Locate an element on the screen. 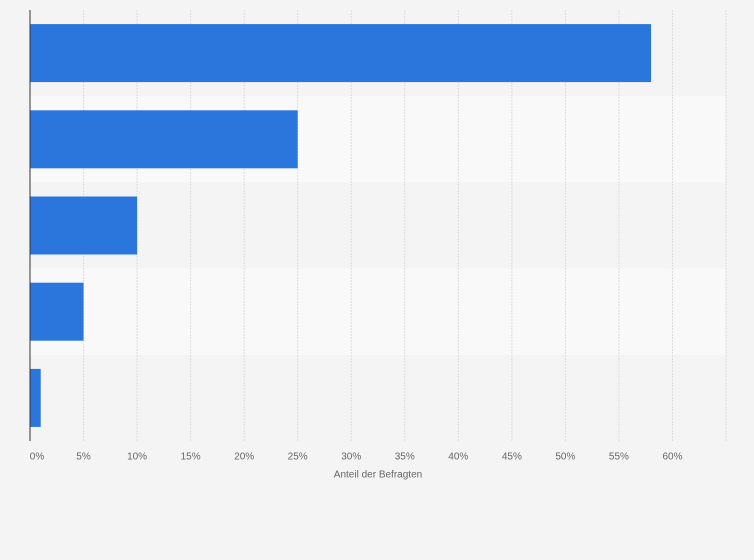 This screenshot has height=560, width=754. x-tick-label: 60% is located at coordinates (672, 457).